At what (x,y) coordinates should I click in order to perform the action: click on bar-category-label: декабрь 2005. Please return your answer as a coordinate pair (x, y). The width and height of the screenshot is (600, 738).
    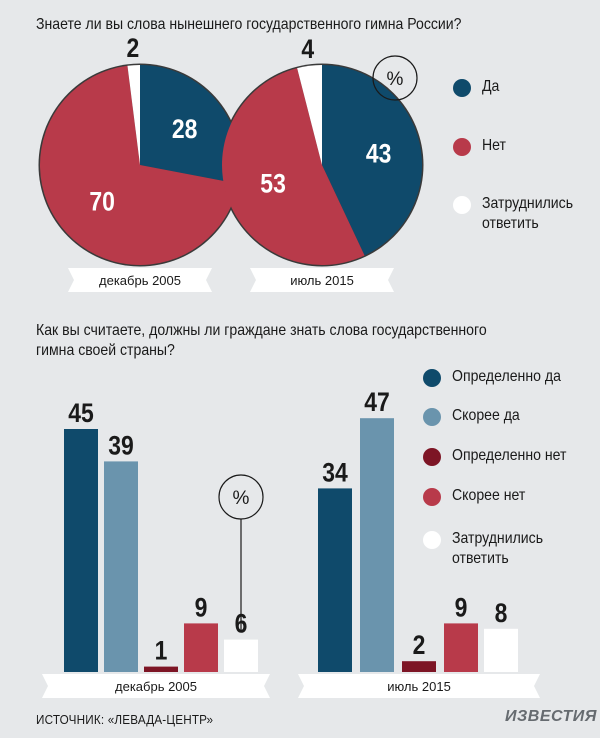
    Looking at the image, I should click on (156, 686).